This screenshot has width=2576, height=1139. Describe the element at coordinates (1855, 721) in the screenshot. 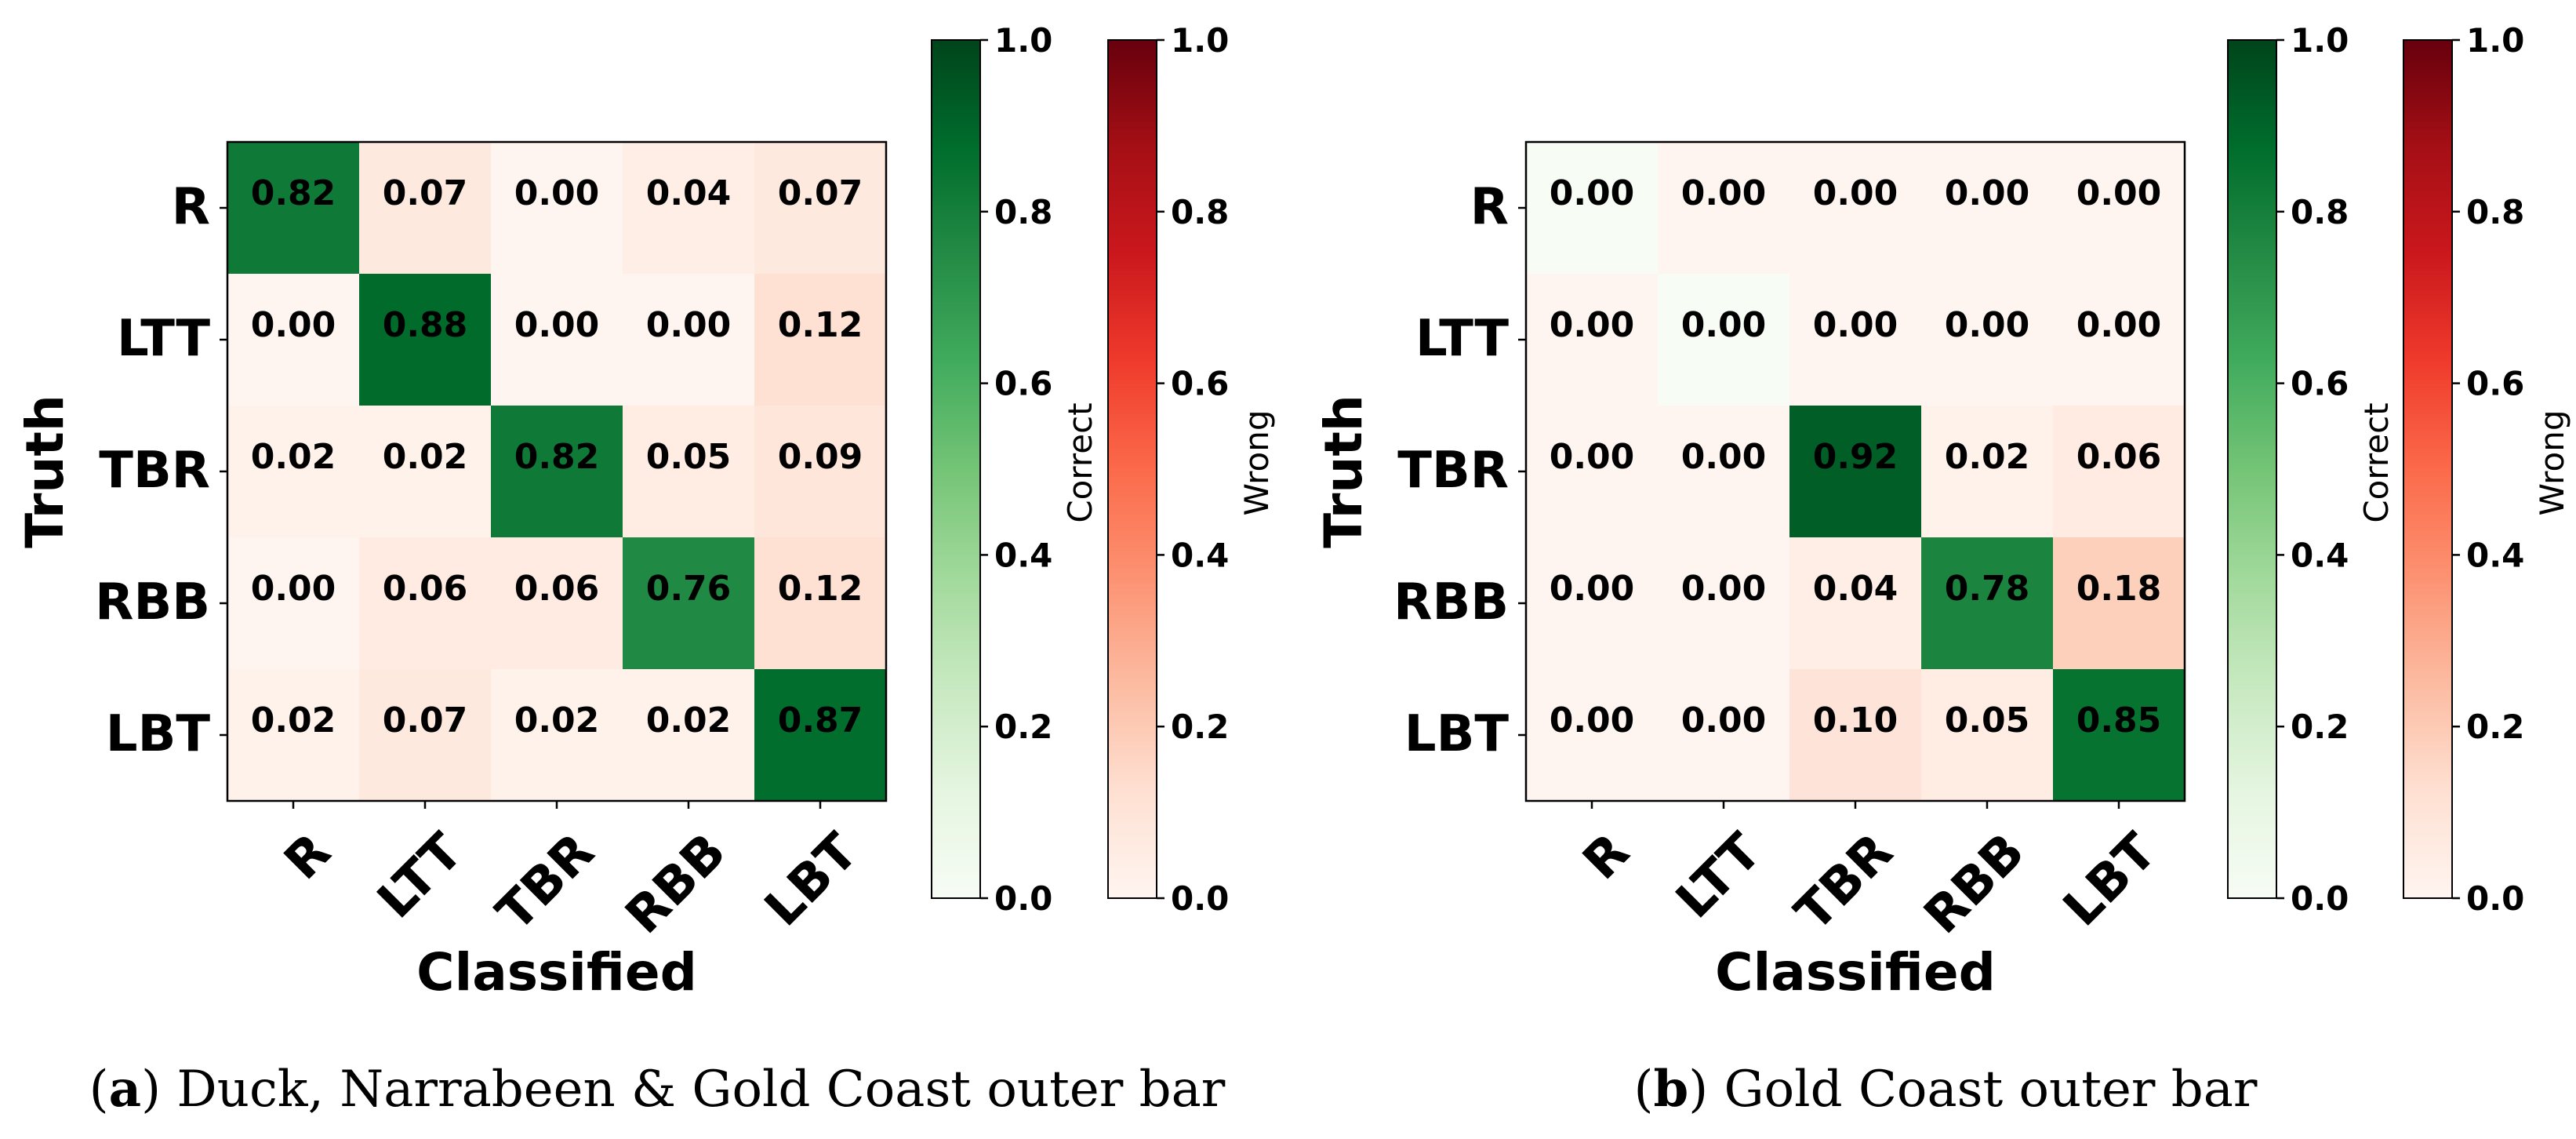

I see `cell-value-label: 0.10` at that location.